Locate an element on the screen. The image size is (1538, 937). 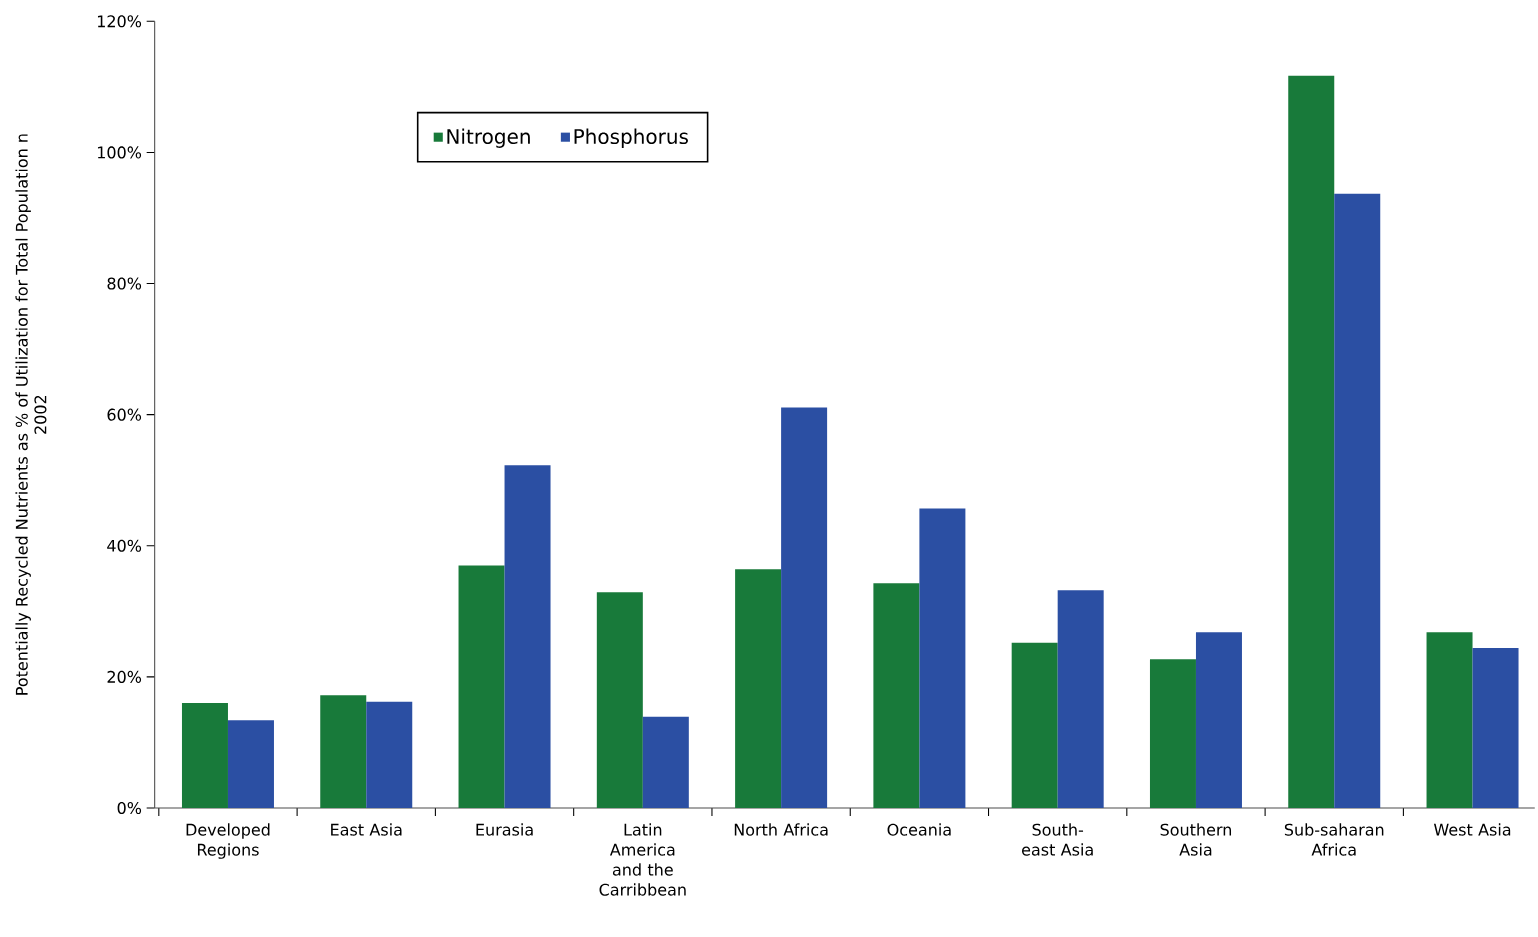
y-tick-label: 0% is located at coordinates (129, 808).